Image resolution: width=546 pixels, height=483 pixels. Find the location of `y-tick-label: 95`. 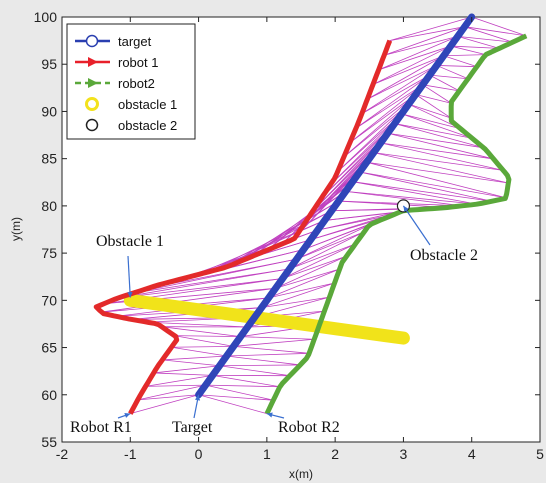

y-tick-label: 95 is located at coordinates (49, 64).